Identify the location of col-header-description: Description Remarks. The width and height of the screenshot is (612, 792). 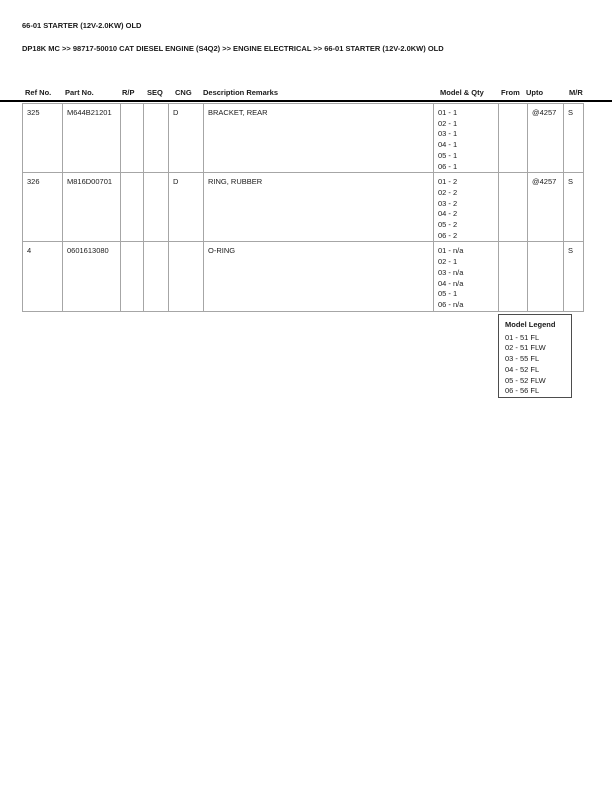
(241, 92).